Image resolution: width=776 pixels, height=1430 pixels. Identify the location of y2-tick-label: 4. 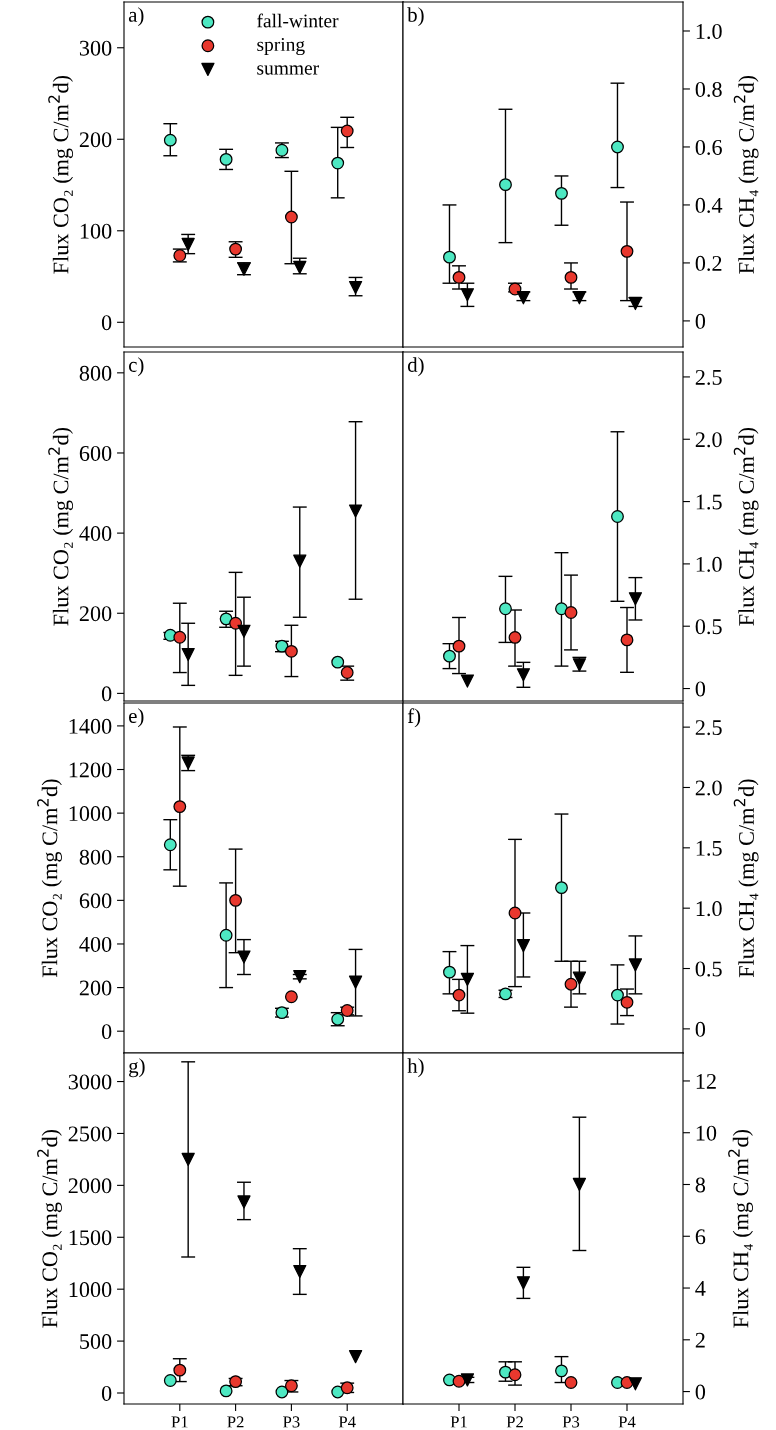
(700, 1288).